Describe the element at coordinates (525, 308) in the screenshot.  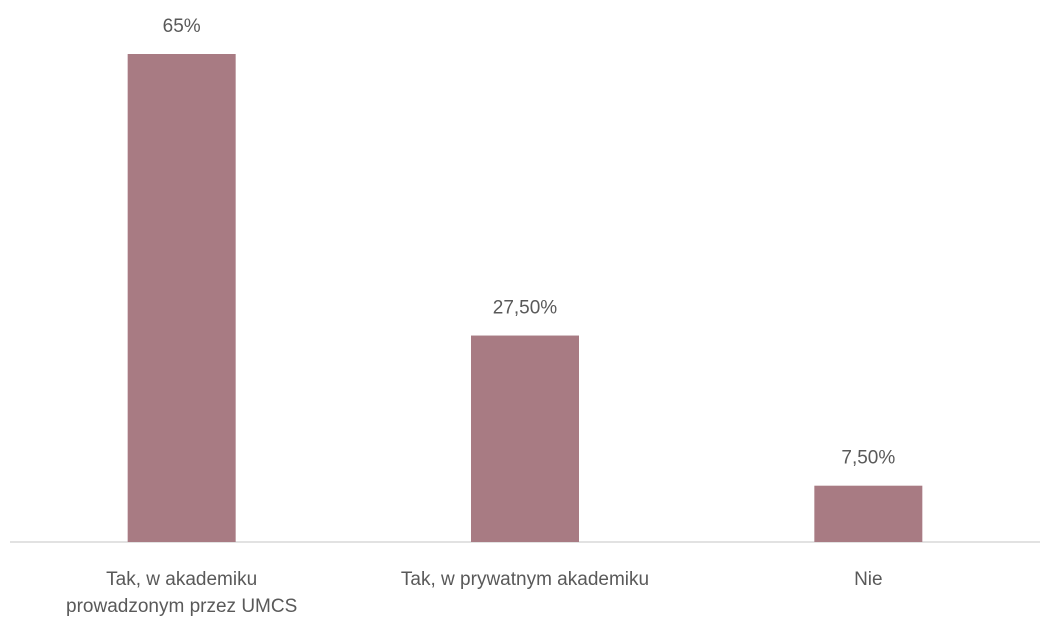
I see `data-label: 27,50%` at that location.